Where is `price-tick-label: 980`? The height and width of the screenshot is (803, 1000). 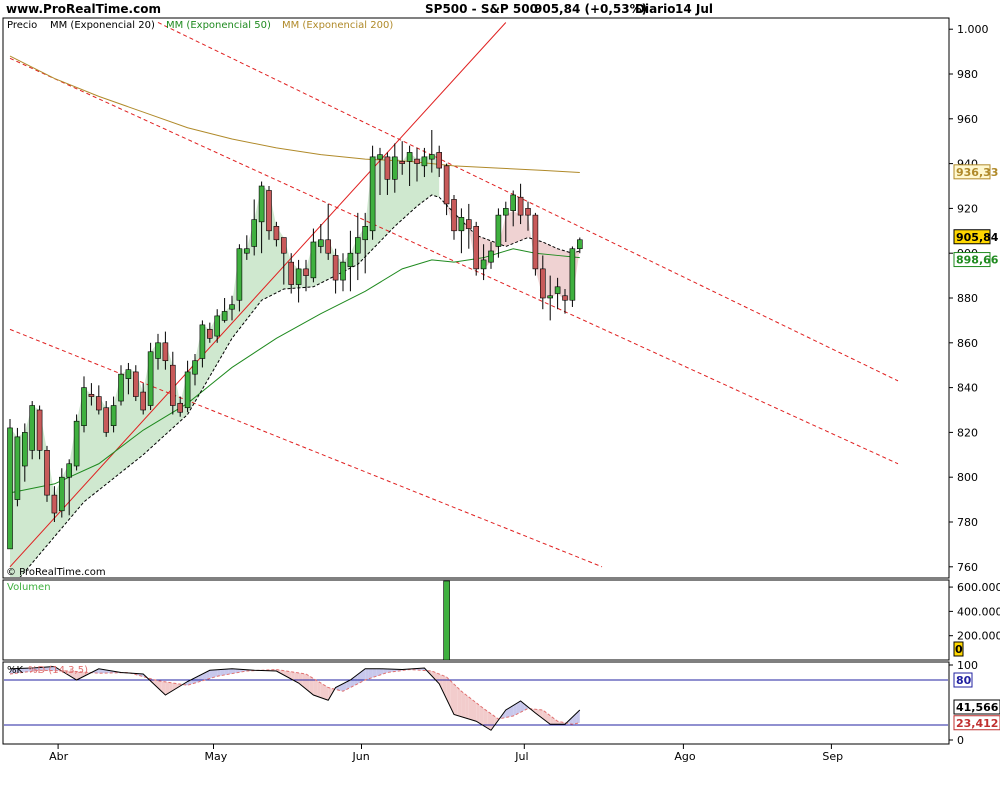
price-tick-label: 980 is located at coordinates (967, 74).